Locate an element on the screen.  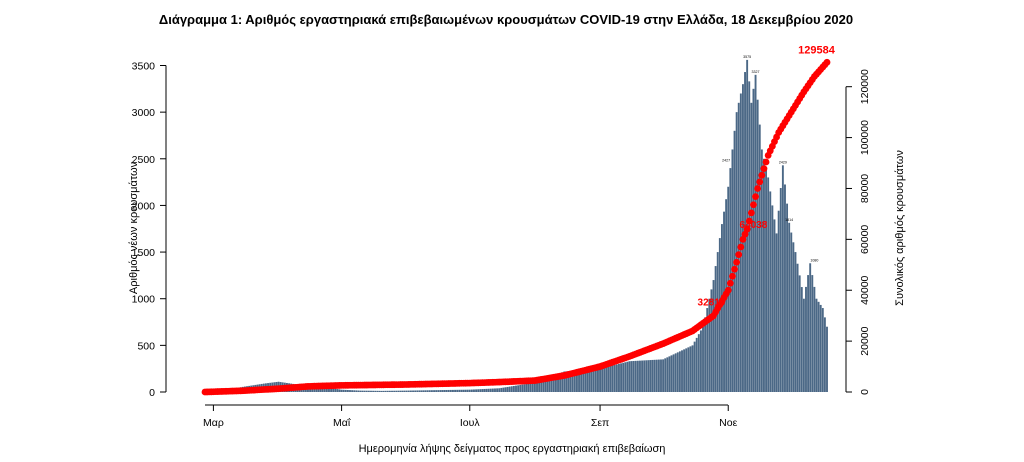
bar-value-label: 3575 is located at coordinates (747, 57).